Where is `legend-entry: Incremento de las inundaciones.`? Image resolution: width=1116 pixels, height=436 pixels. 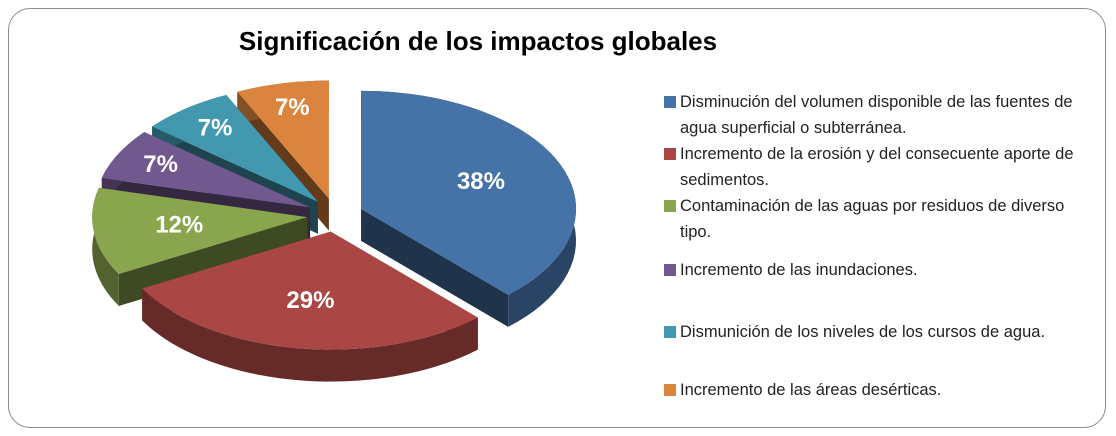 legend-entry: Incremento de las inundaciones. is located at coordinates (879, 270).